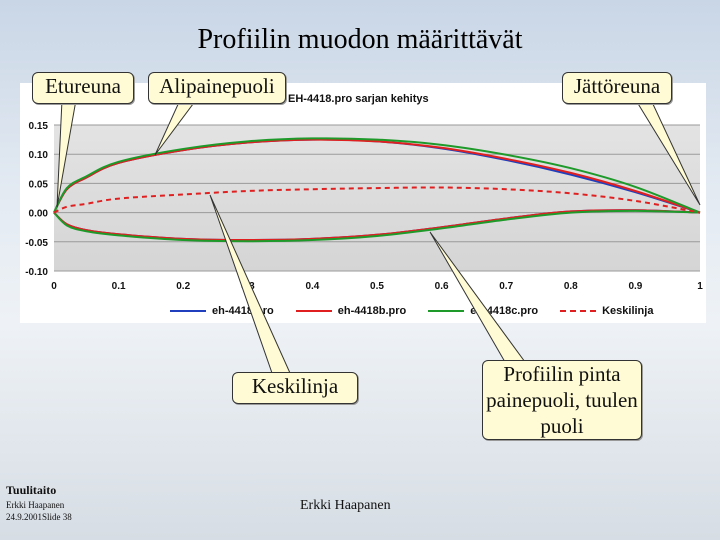  What do you see at coordinates (36, 243) in the screenshot?
I see `y-tick-label: -0.05` at bounding box center [36, 243].